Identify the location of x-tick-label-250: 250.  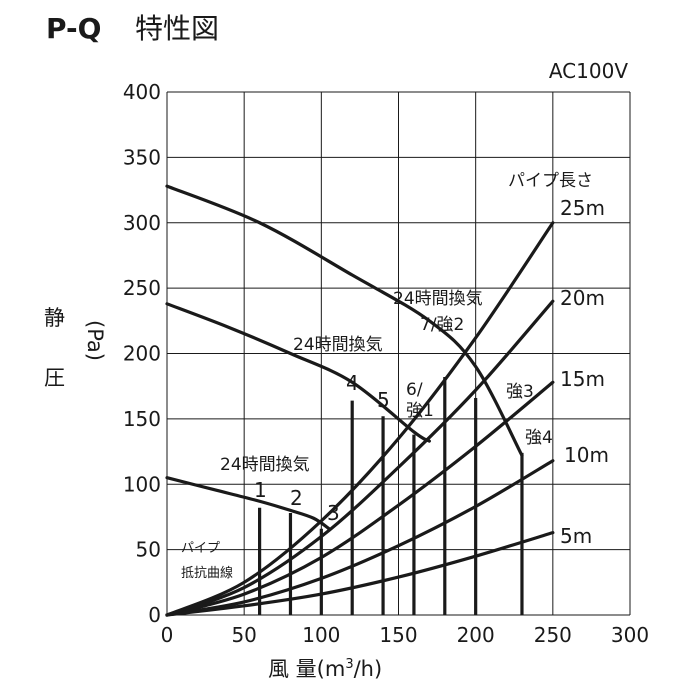
(553, 635).